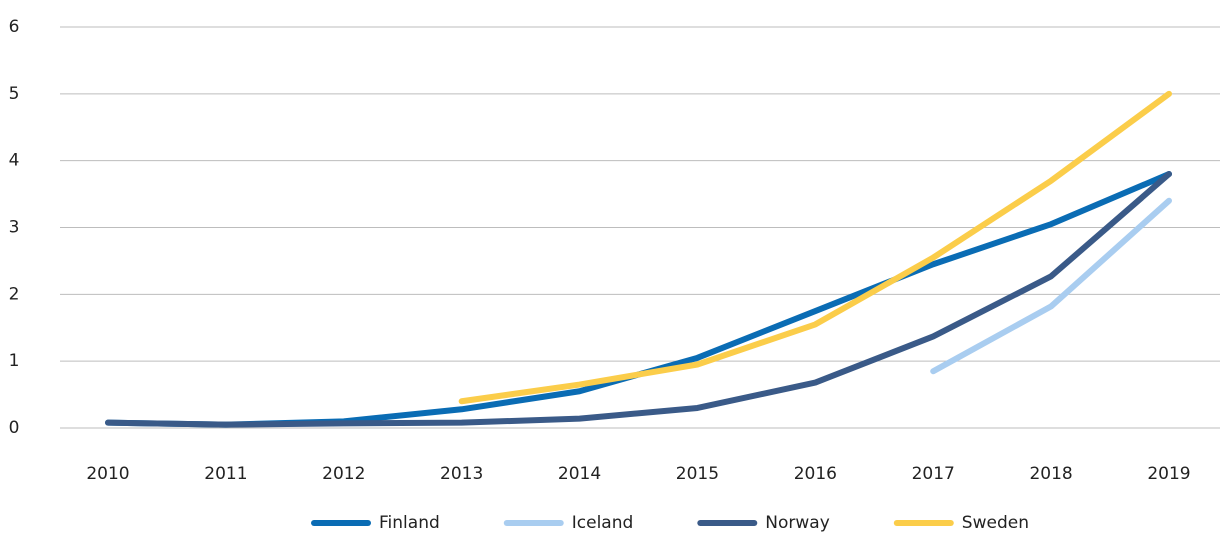 This screenshot has width=1220, height=534. I want to click on y-tick-label: 1, so click(14, 361).